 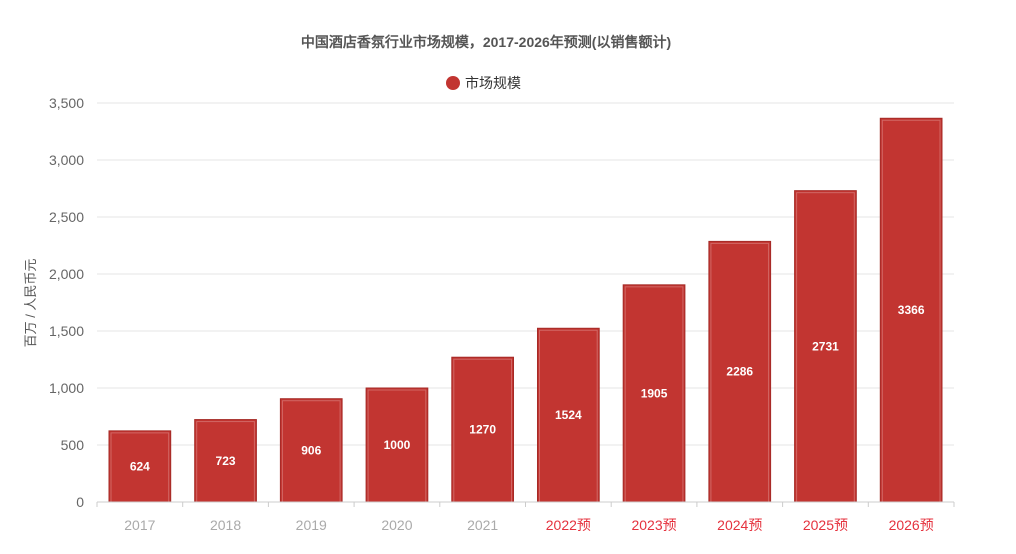 I want to click on x-tick-label: 2024预, so click(x=739, y=525).